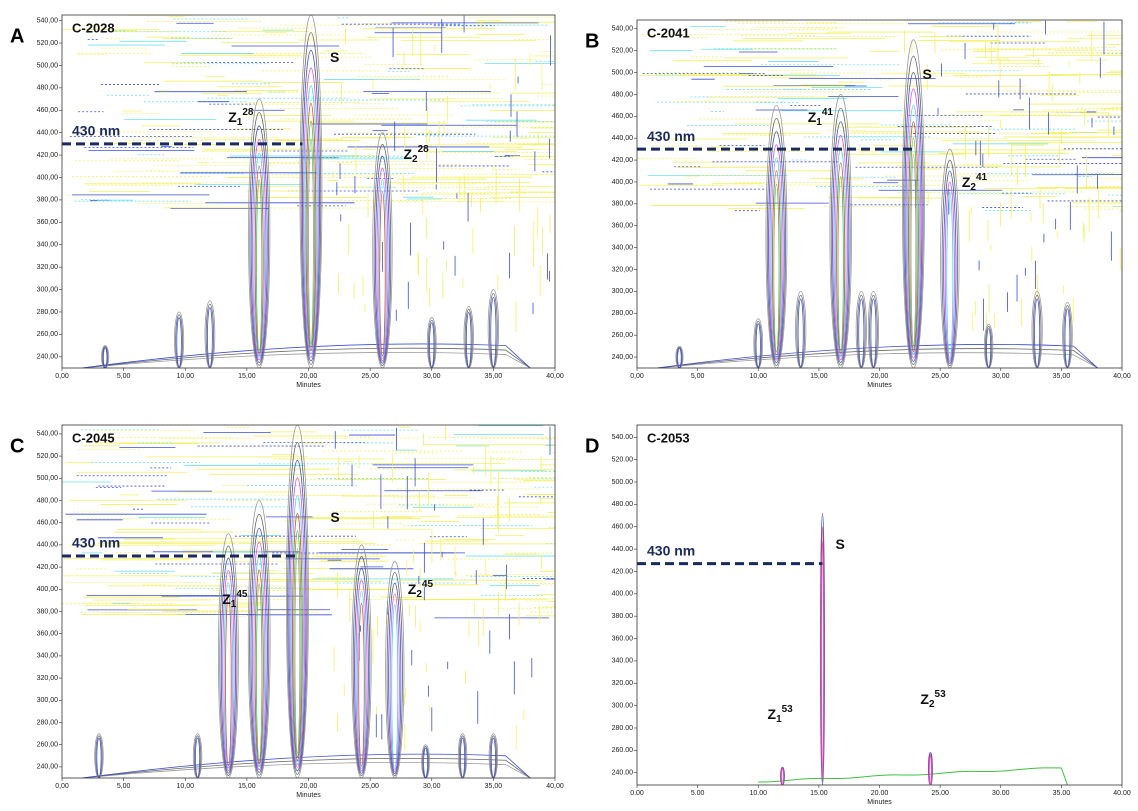  What do you see at coordinates (1062, 793) in the screenshot?
I see `x-tick-label: 35.00` at bounding box center [1062, 793].